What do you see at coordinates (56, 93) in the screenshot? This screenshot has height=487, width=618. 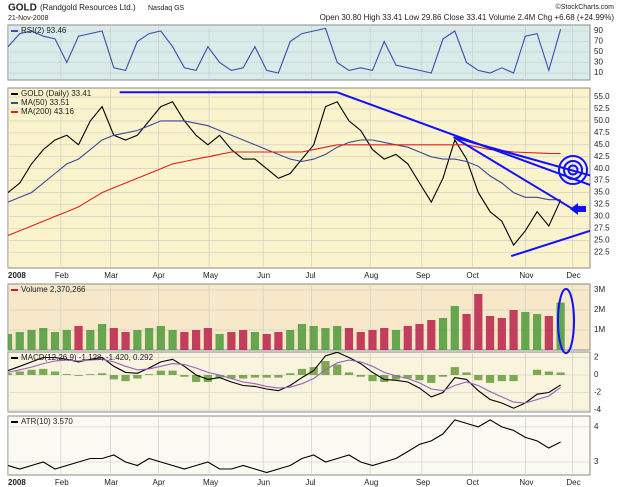 I see `legend-label: GOLD (Daily) 33.41` at bounding box center [56, 93].